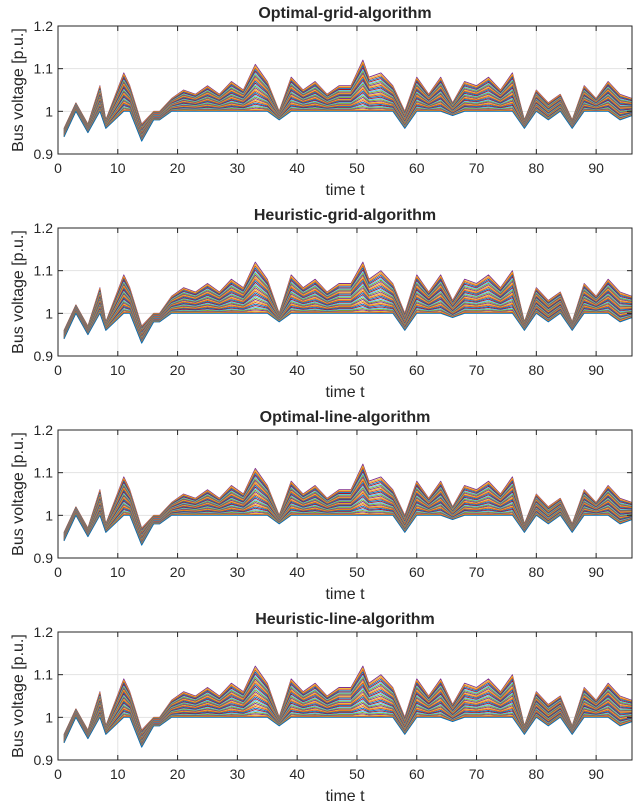 The width and height of the screenshot is (638, 811). What do you see at coordinates (344, 13) in the screenshot?
I see `chart-title: Optimal-grid-algorithm` at bounding box center [344, 13].